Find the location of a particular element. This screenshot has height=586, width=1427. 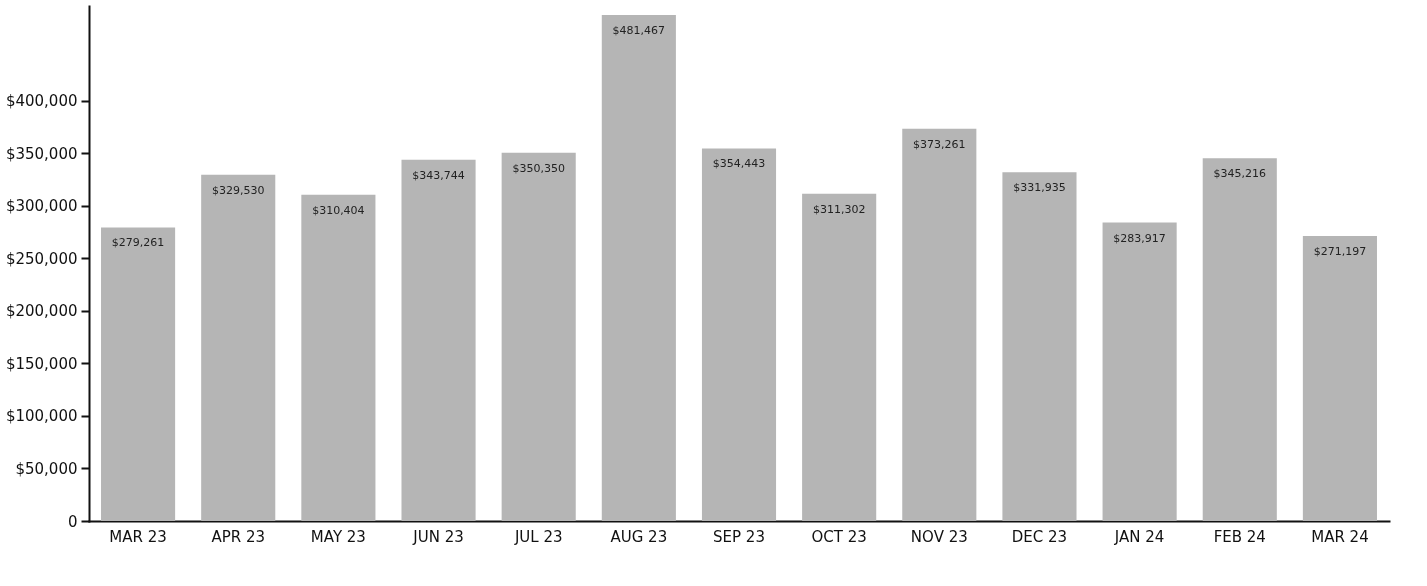

x-tick-label: JAN 24 is located at coordinates (1139, 536).